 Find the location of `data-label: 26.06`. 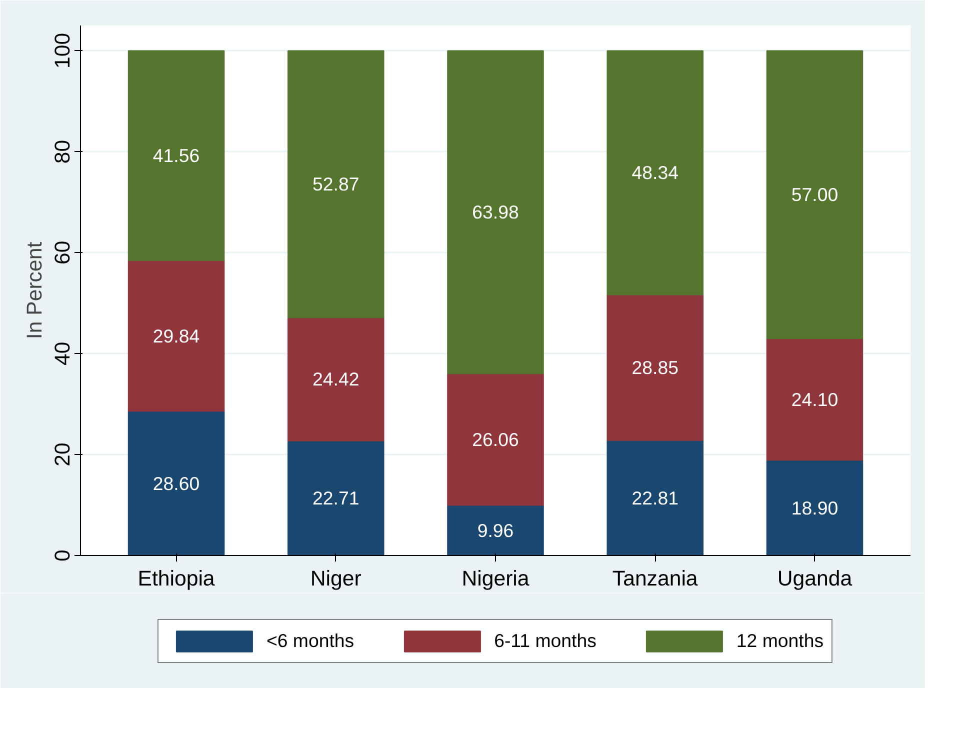

data-label: 26.06 is located at coordinates (495, 439).